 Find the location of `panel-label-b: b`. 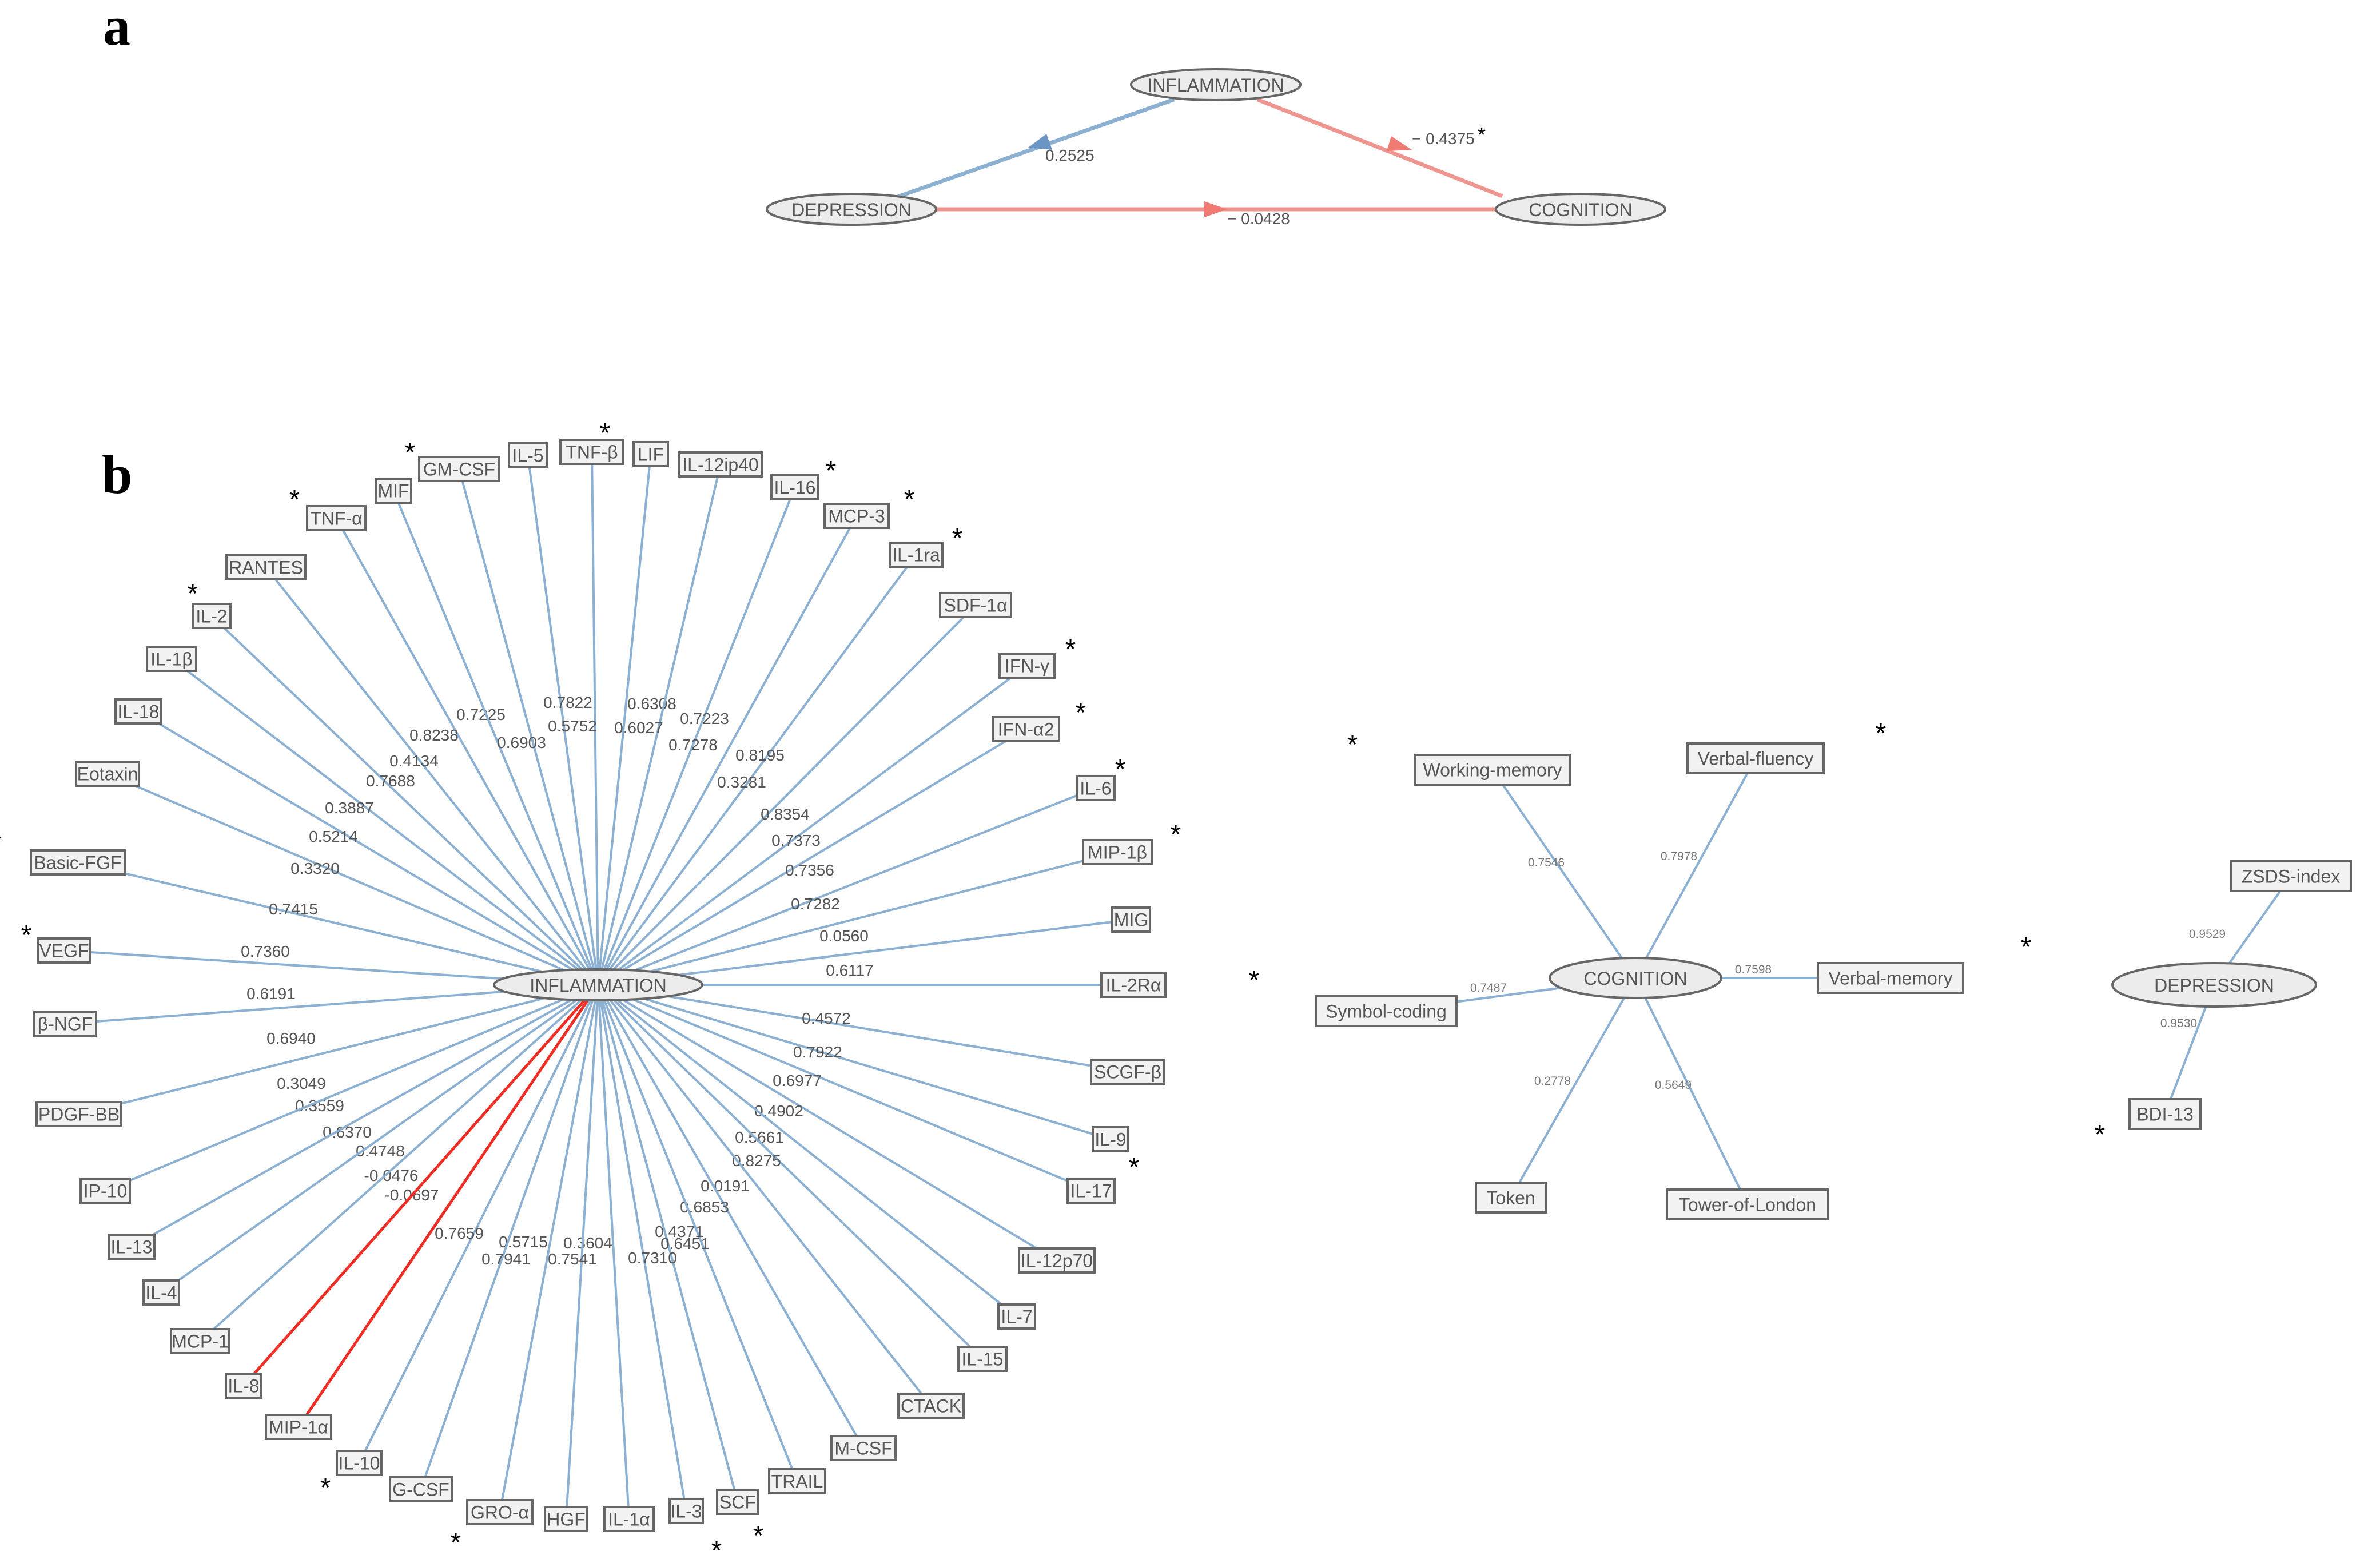

panel-label-b: b is located at coordinates (117, 474).